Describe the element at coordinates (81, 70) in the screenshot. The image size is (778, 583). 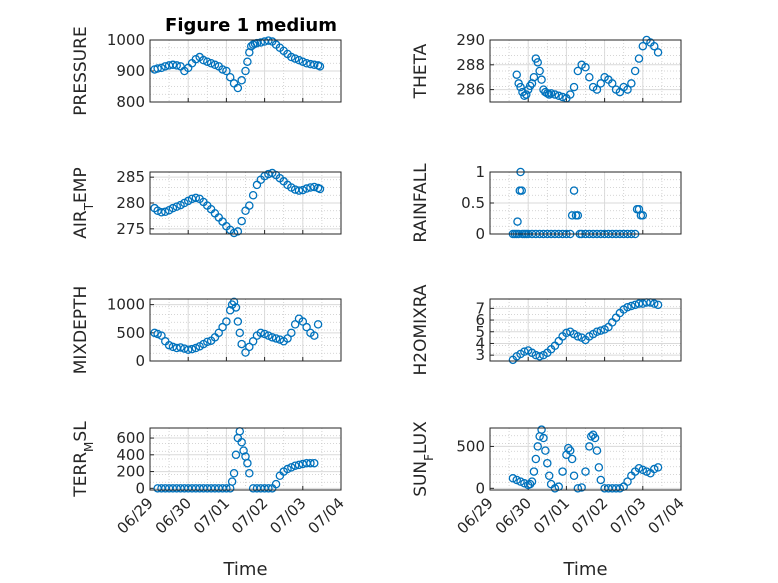
I see `y-axis-label: PRESSURE` at that location.